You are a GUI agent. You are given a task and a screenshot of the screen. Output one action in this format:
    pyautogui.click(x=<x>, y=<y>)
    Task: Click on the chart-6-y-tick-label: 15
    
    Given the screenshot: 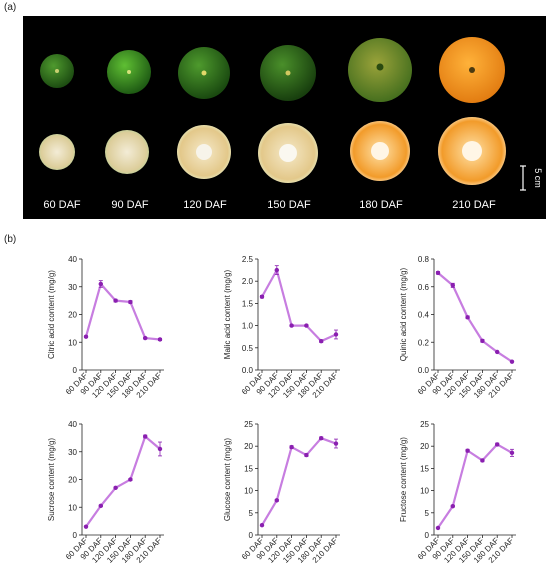 What is the action you would take?
    pyautogui.click(x=424, y=468)
    